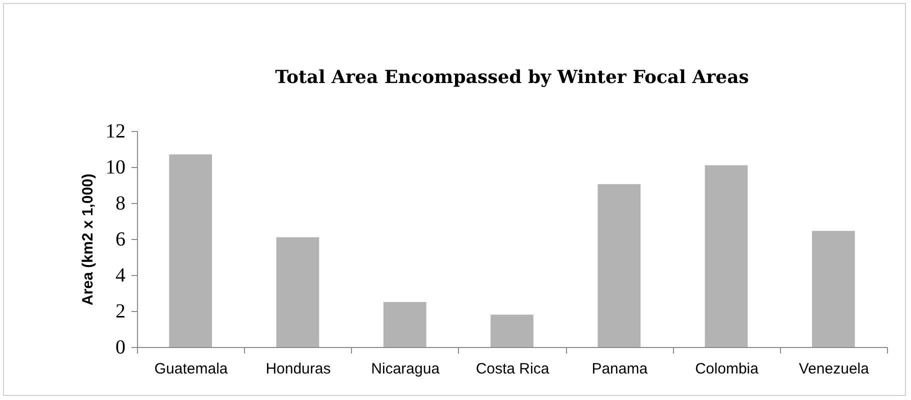  What do you see at coordinates (121, 239) in the screenshot?
I see `y-tick-label: 6` at bounding box center [121, 239].